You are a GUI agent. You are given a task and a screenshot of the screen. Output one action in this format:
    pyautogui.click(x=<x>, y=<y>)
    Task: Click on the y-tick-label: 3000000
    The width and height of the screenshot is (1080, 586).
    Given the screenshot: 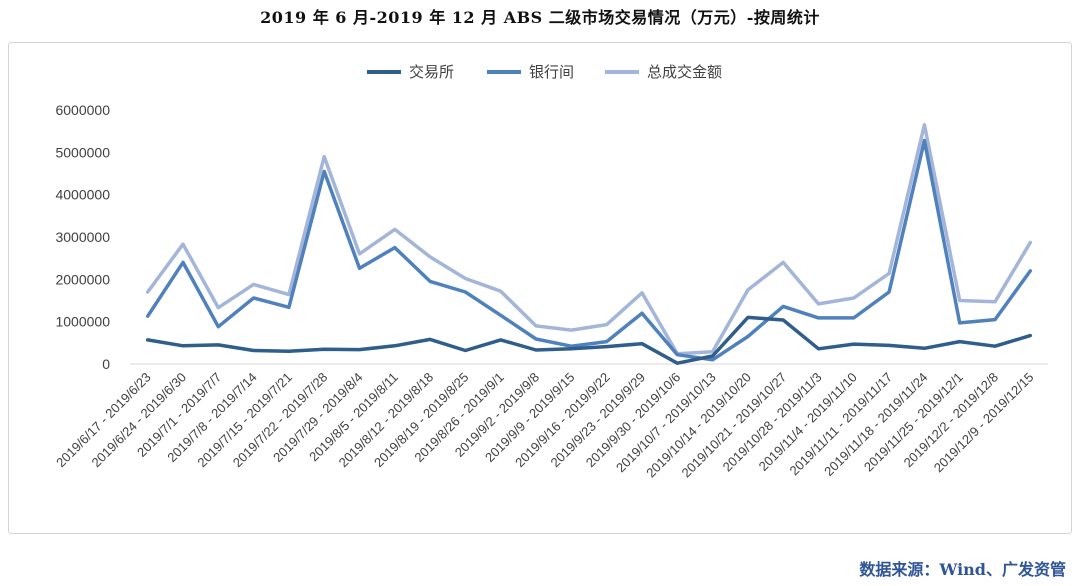 What is the action you would take?
    pyautogui.click(x=82, y=237)
    